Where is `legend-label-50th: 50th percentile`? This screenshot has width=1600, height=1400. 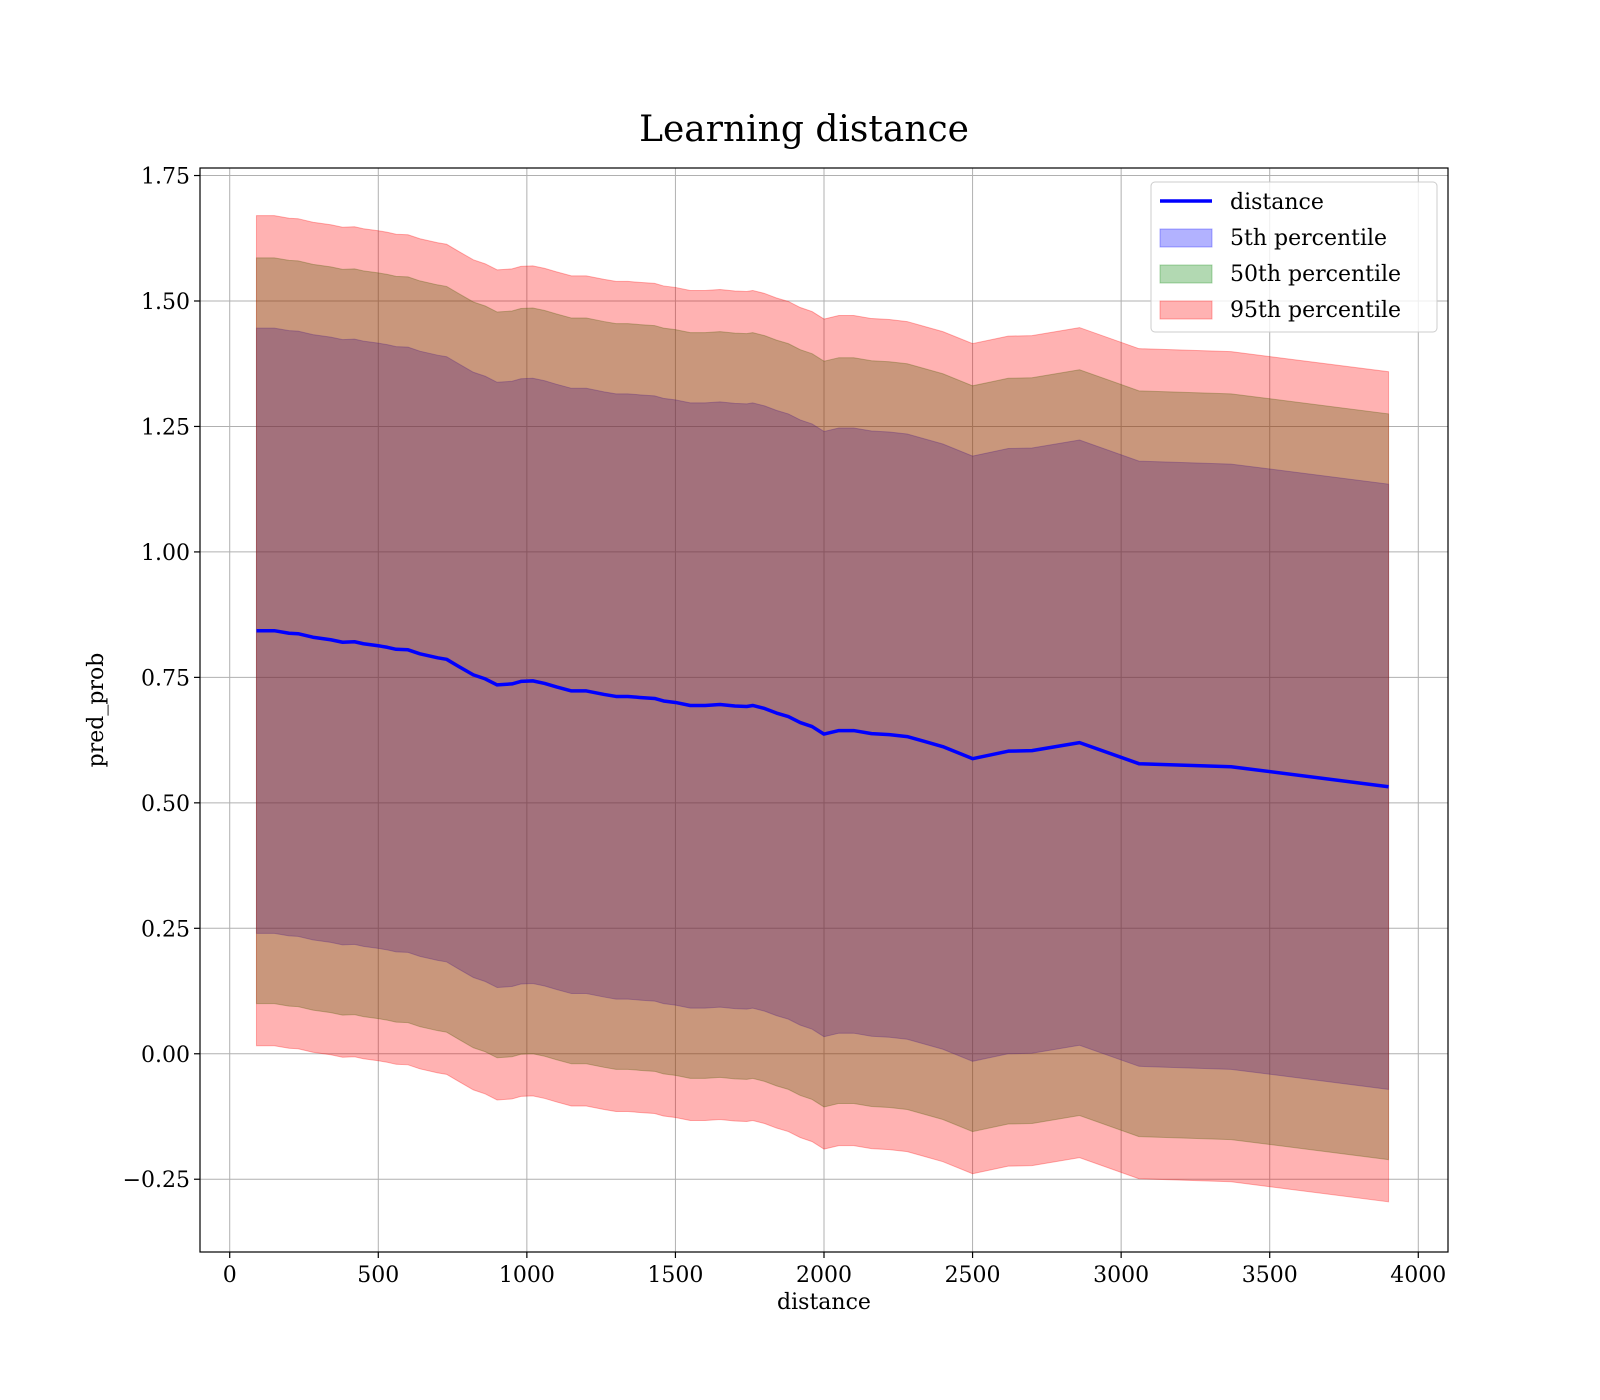 legend-label-50th: 50th percentile is located at coordinates (1315, 274).